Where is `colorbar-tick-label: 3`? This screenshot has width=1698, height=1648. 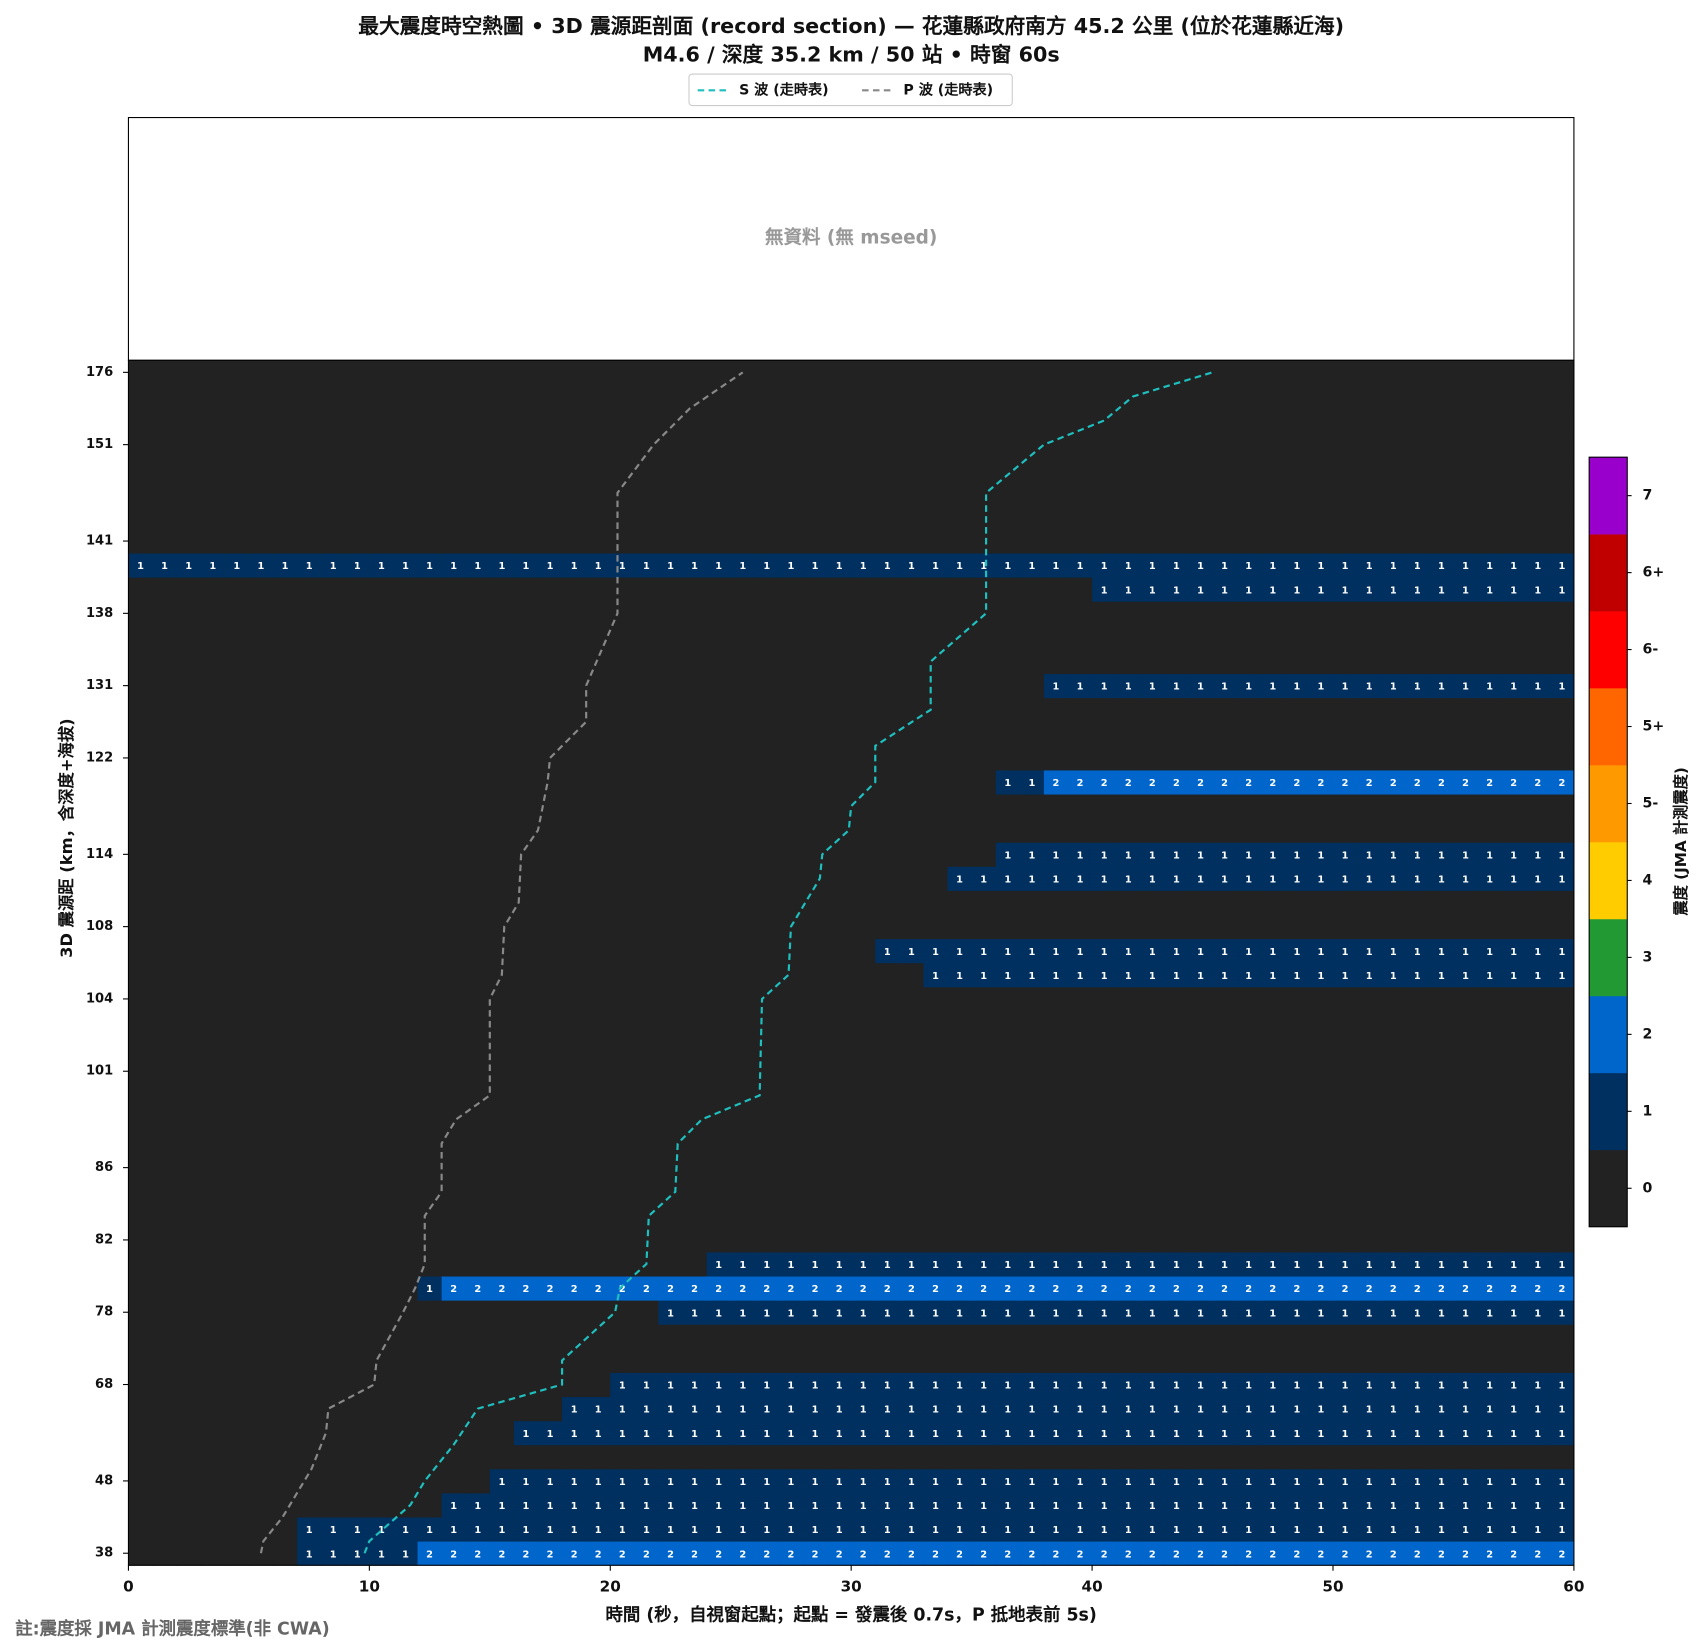 colorbar-tick-label: 3 is located at coordinates (1647, 957).